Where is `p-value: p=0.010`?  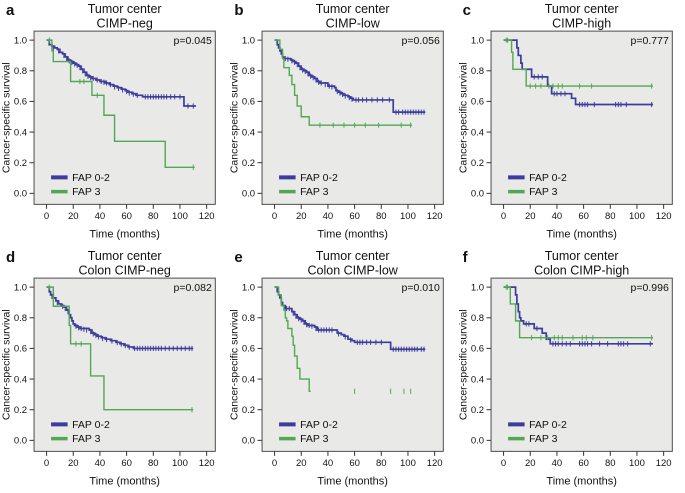 p-value: p=0.010 is located at coordinates (421, 288).